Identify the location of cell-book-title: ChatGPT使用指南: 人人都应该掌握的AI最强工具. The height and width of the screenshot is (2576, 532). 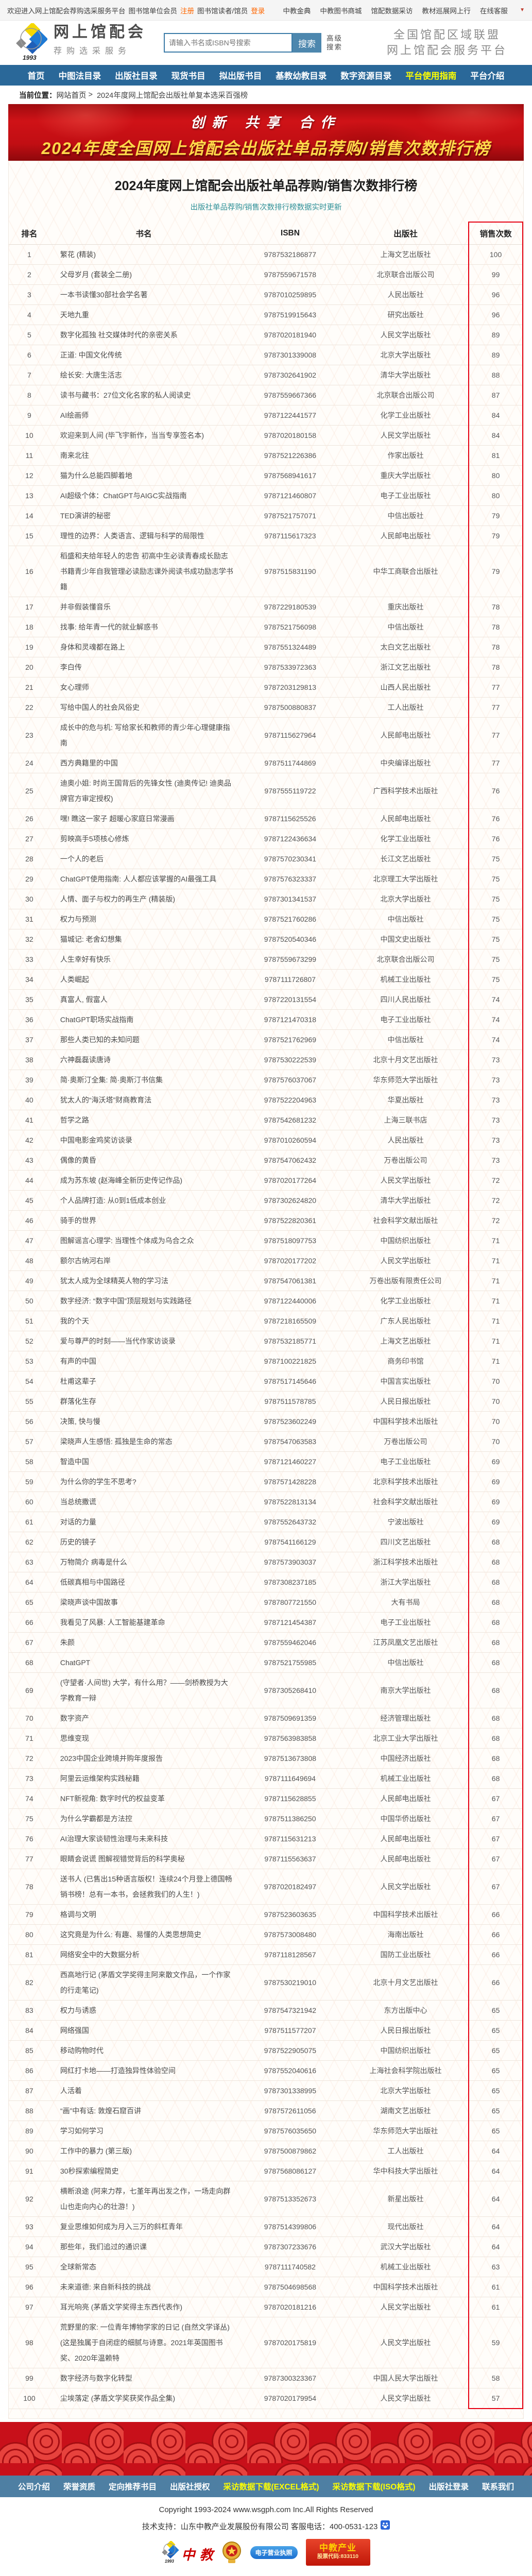
(143, 879).